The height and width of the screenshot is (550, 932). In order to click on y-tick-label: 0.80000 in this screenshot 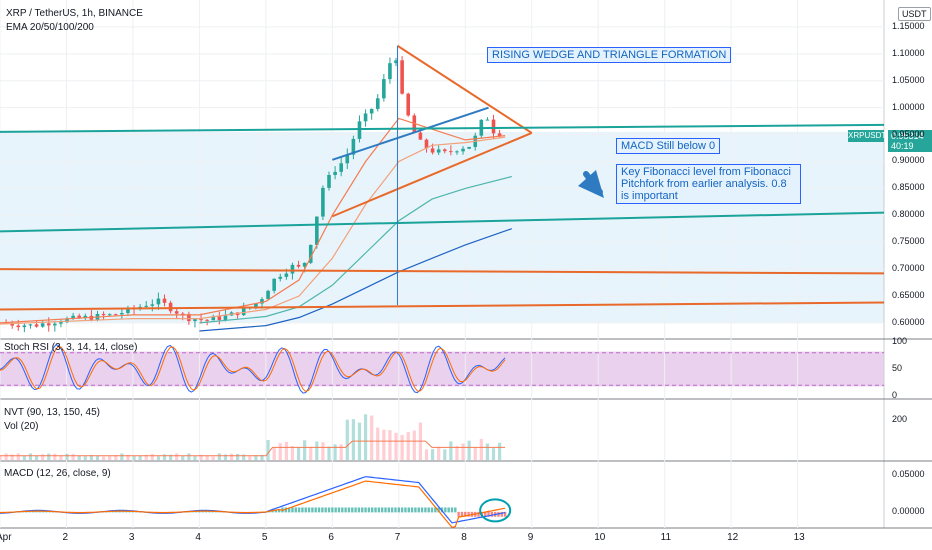, I will do `click(908, 214)`.